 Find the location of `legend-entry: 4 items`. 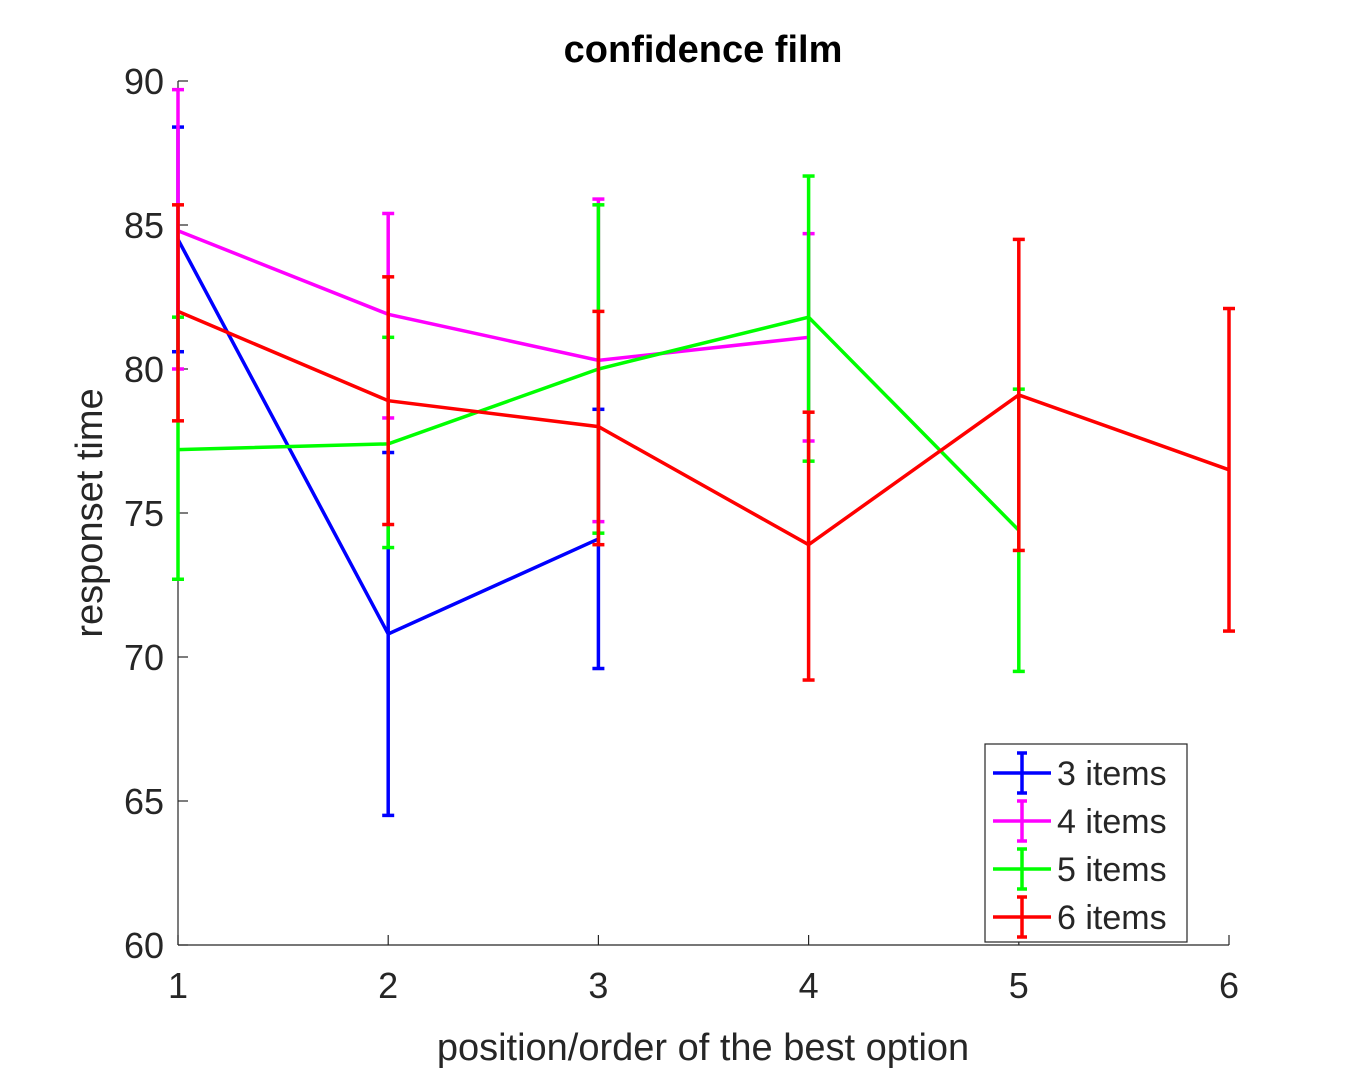

legend-entry: 4 items is located at coordinates (1080, 821).